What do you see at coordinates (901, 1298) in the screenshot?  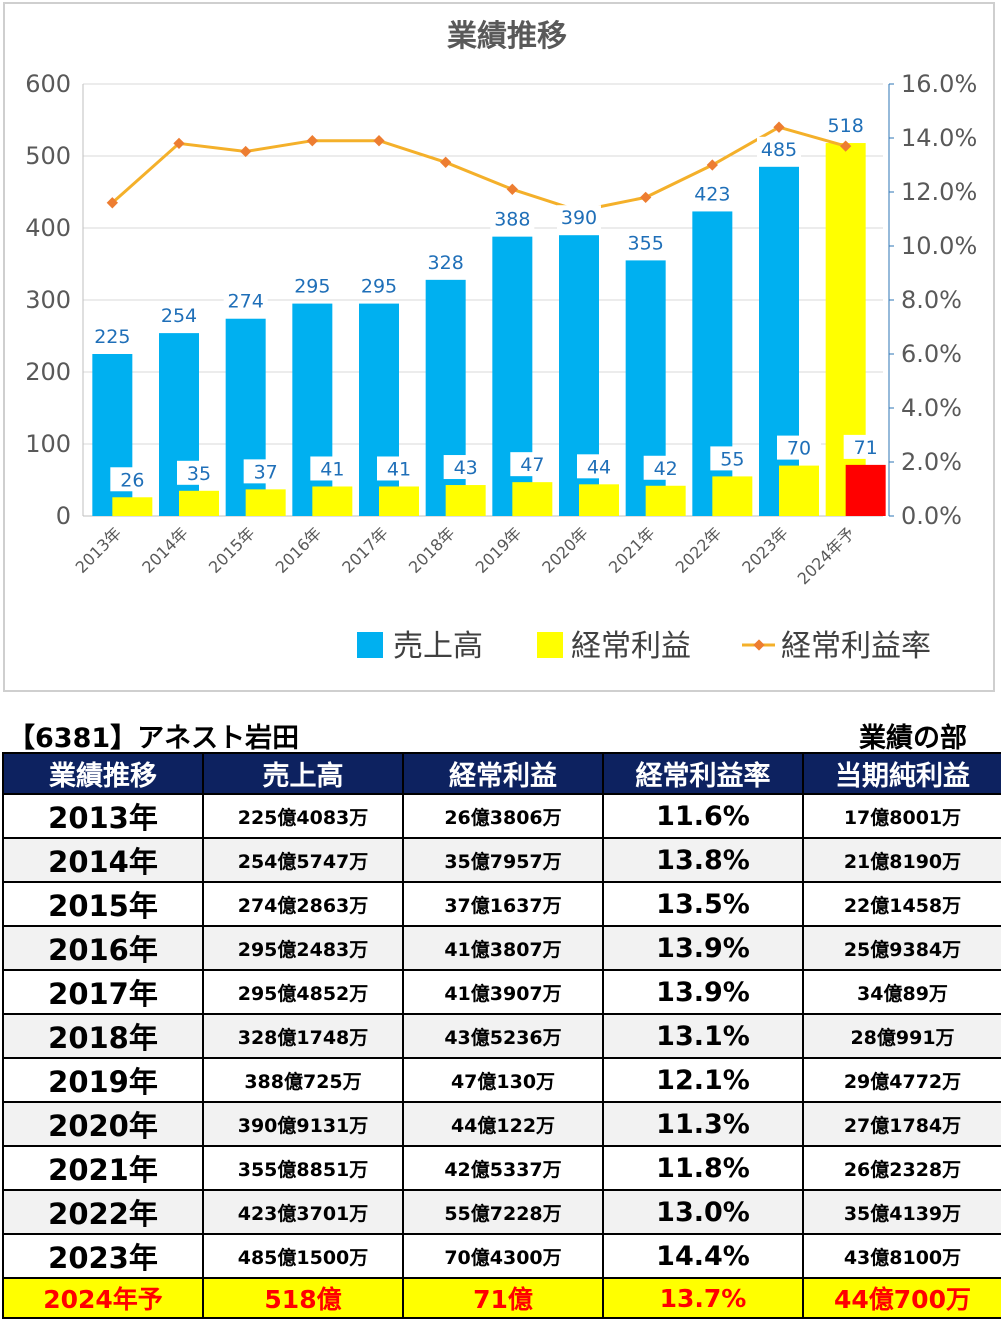 I see `forecast-cell-net: 44億700万` at bounding box center [901, 1298].